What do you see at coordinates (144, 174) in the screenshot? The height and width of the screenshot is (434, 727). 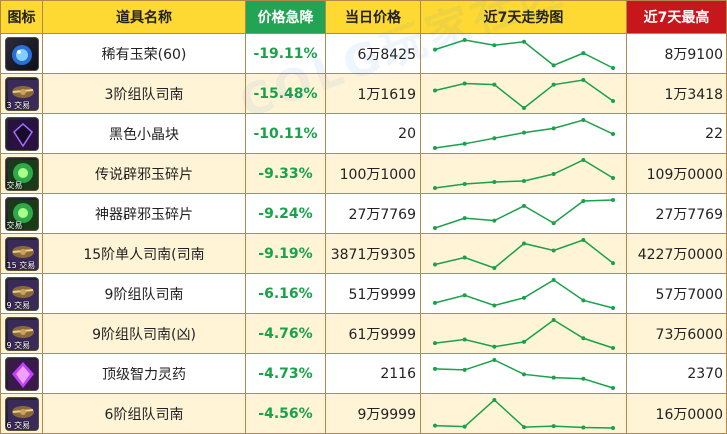 I see `item-name: 传说辟邪玉碎片` at bounding box center [144, 174].